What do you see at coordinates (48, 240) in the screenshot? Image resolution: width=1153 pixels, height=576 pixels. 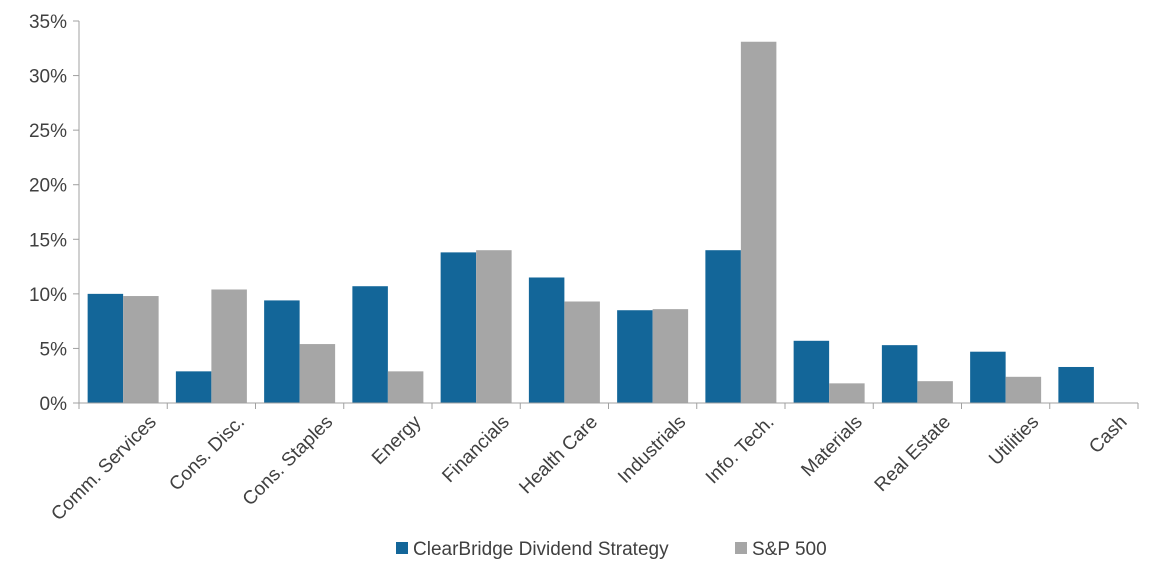 I see `y-tick-label: 15%` at bounding box center [48, 240].